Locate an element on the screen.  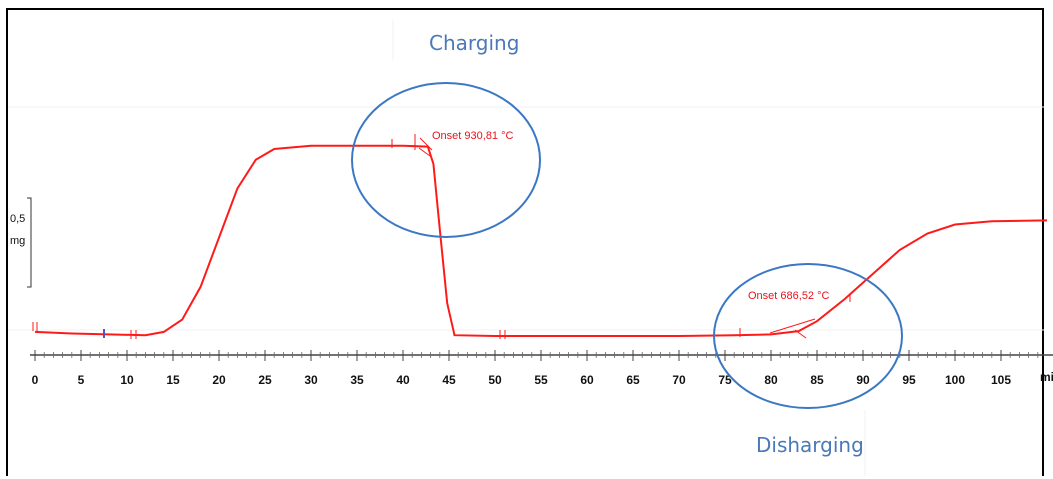
x-tick-label: 45 is located at coordinates (449, 380).